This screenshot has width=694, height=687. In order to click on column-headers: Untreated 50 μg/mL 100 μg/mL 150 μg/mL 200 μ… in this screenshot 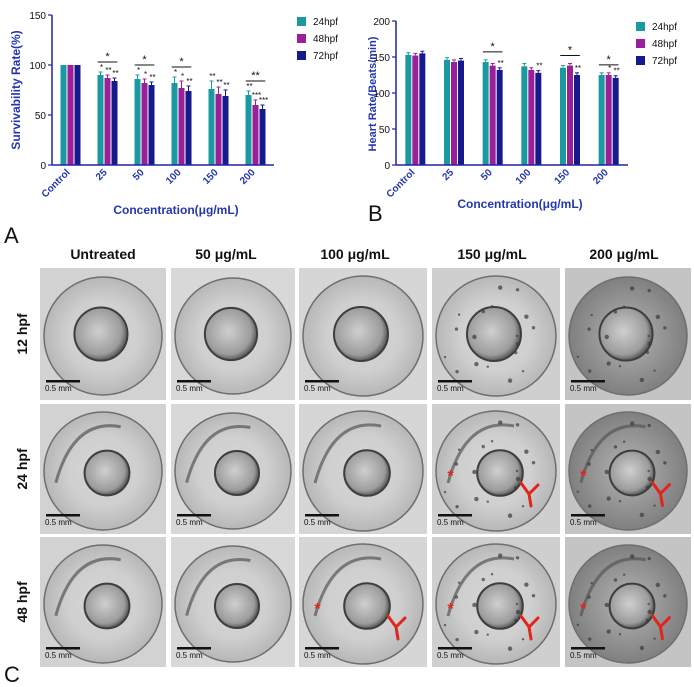, I will do `click(364, 254)`.